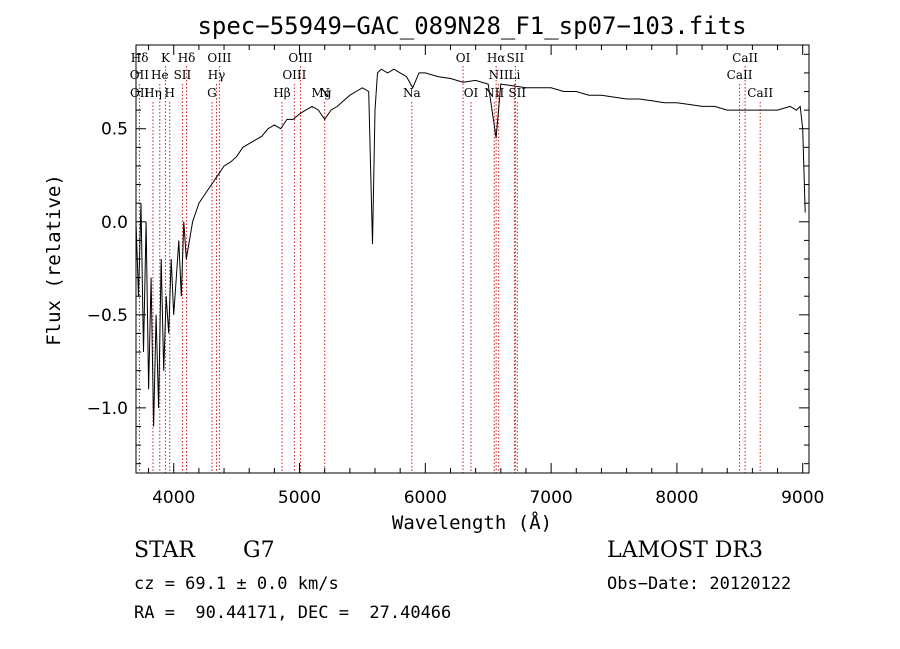  What do you see at coordinates (212, 93) in the screenshot?
I see `line-marker-label: G` at bounding box center [212, 93].